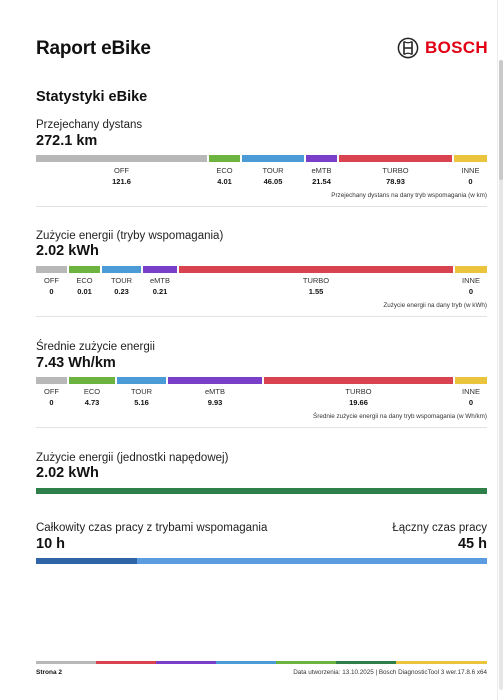 This screenshot has height=700, width=504. I want to click on page-number: Strona 2, so click(49, 672).